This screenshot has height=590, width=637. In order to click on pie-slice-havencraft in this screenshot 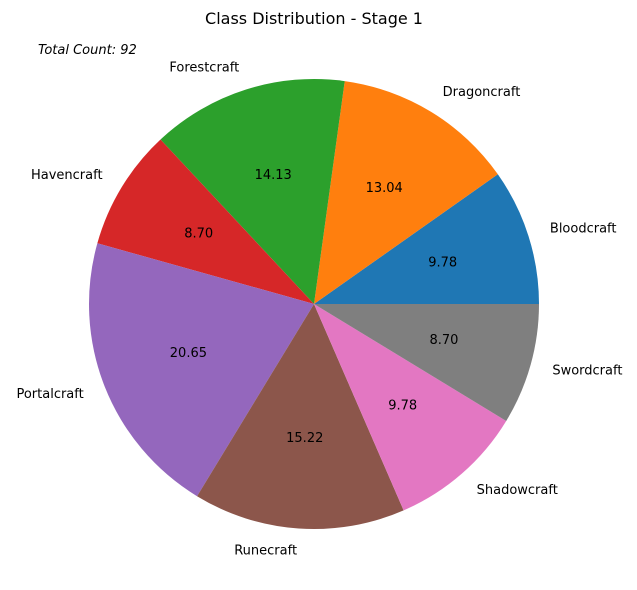, I will do `click(206, 221)`.